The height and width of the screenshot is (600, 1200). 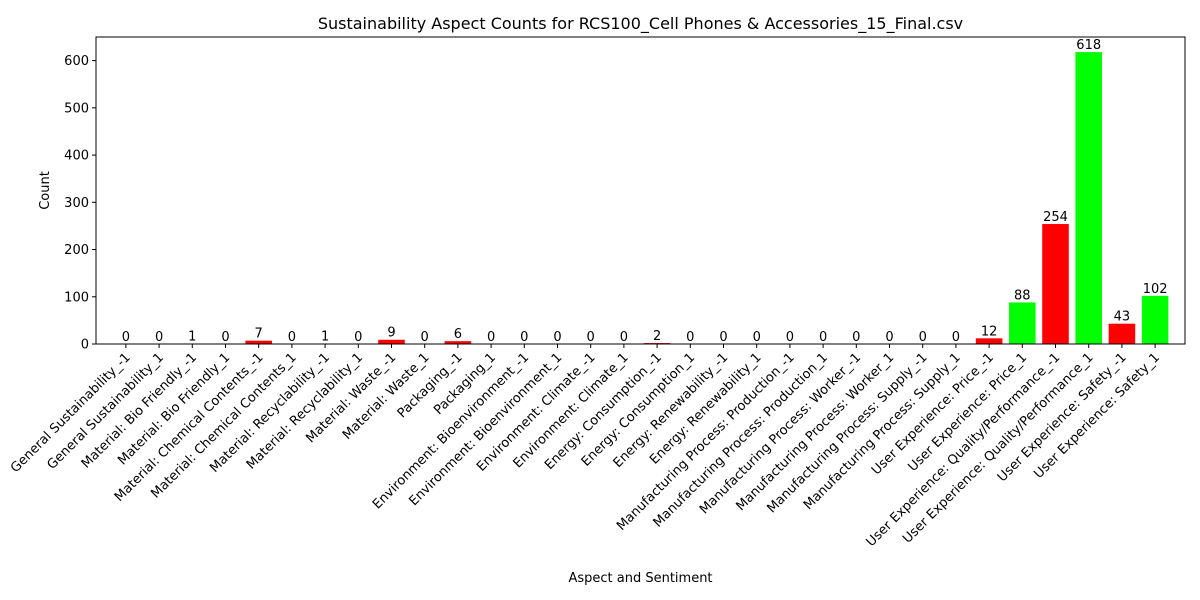 I want to click on data-label: 254, so click(x=1055, y=217).